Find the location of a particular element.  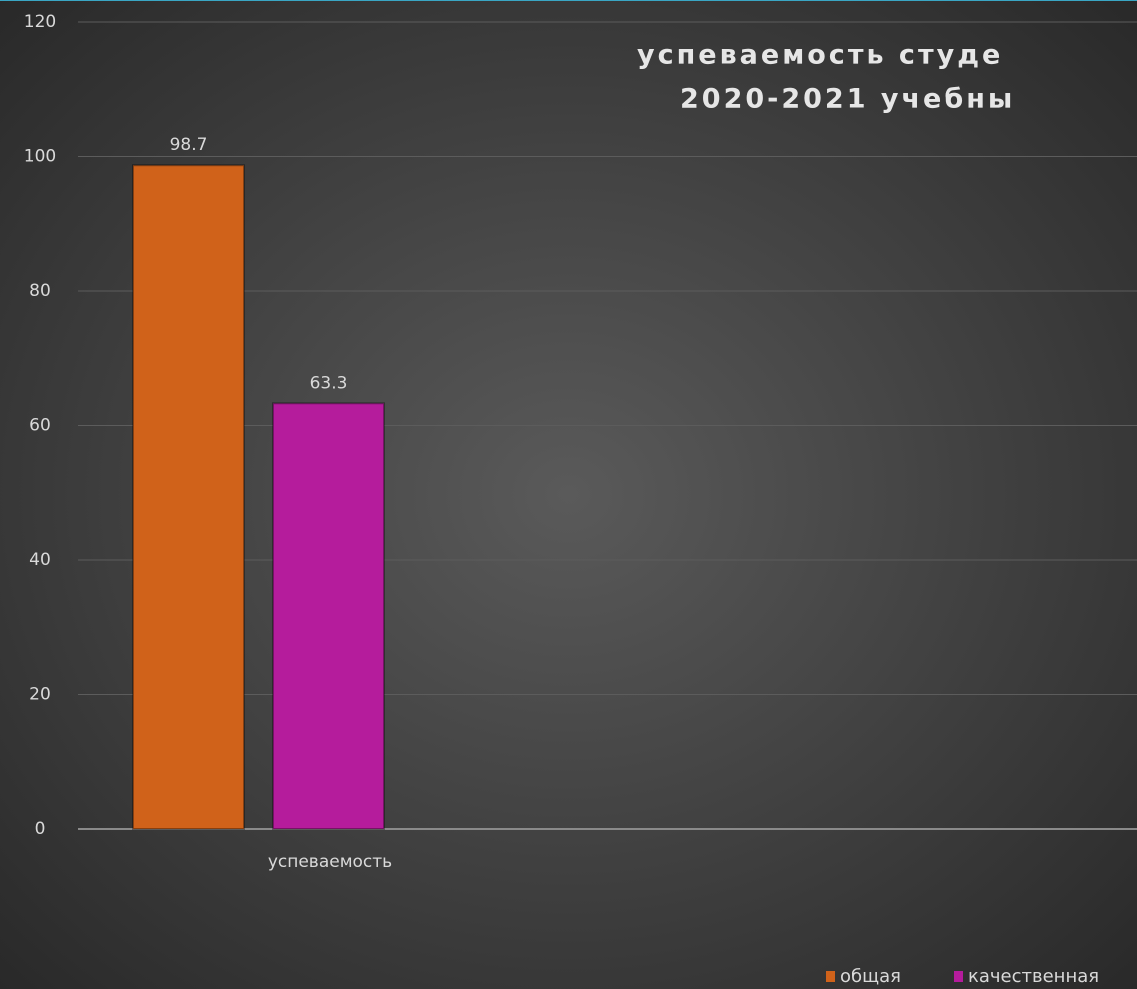

value-label: 98.7 is located at coordinates (189, 145).